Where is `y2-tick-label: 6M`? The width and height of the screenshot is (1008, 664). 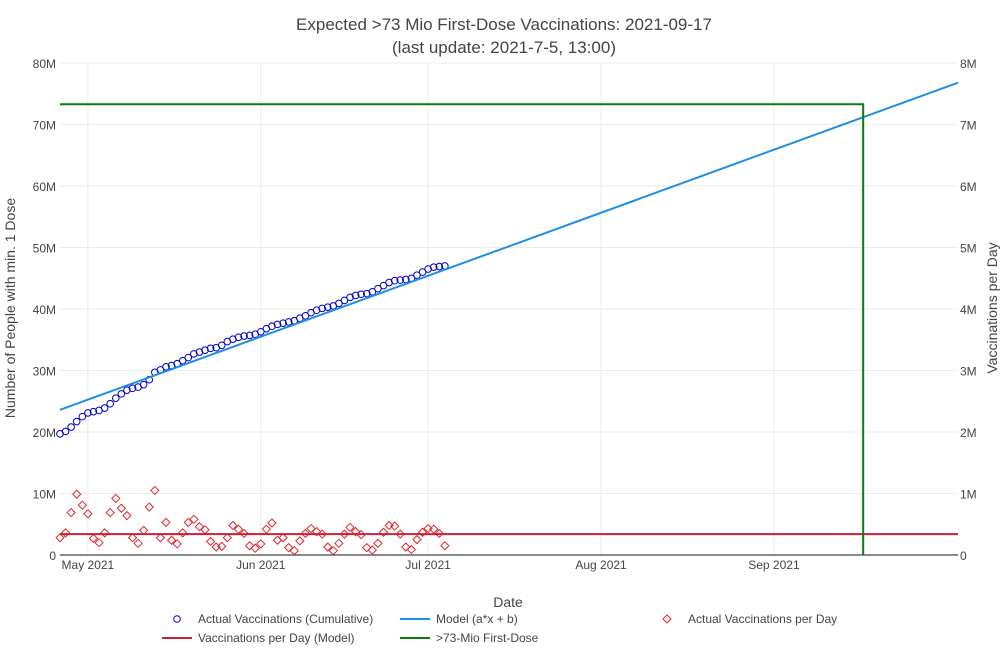
y2-tick-label: 6M is located at coordinates (968, 187).